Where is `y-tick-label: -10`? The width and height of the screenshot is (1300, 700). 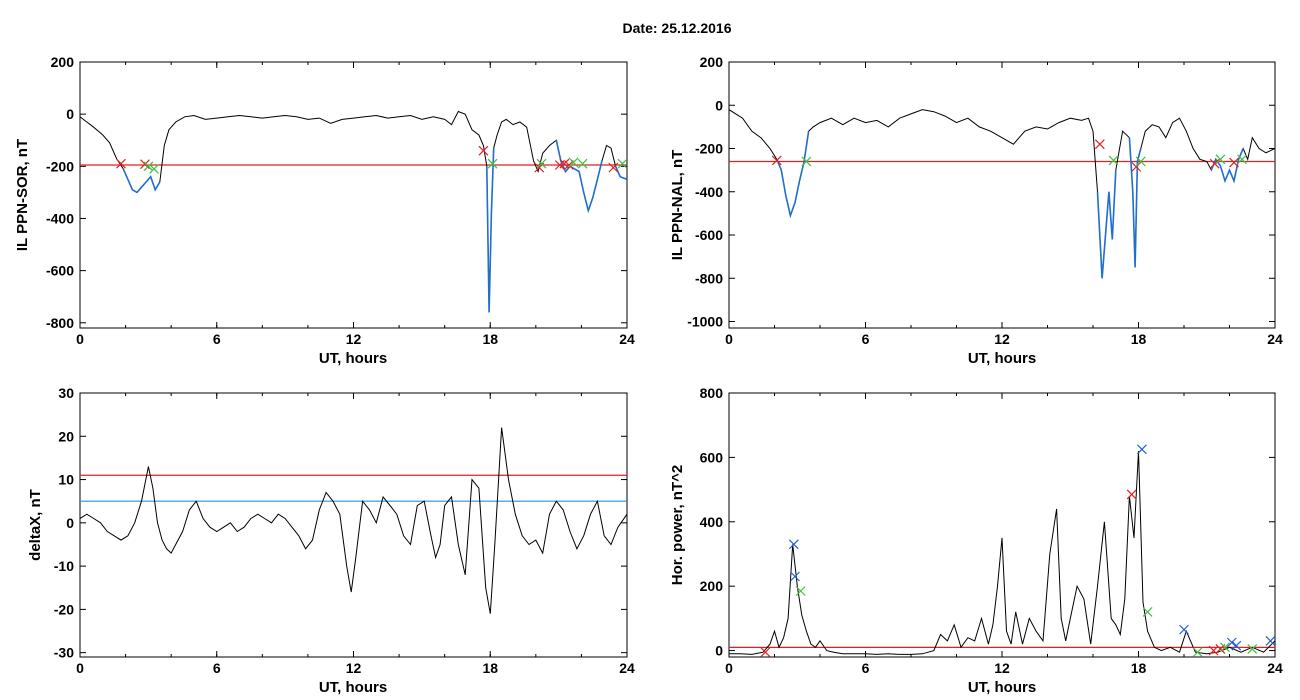 y-tick-label: -10 is located at coordinates (64, 566).